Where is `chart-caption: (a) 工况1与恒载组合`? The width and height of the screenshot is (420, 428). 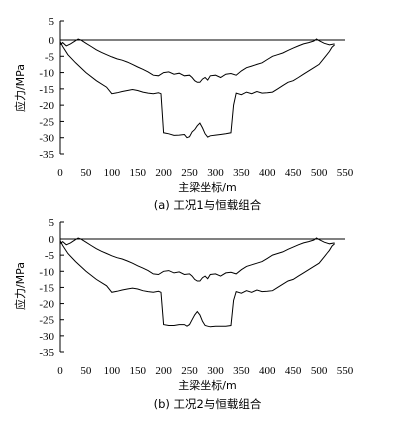 chart-caption: (a) 工况1与恒载组合 is located at coordinates (208, 205).